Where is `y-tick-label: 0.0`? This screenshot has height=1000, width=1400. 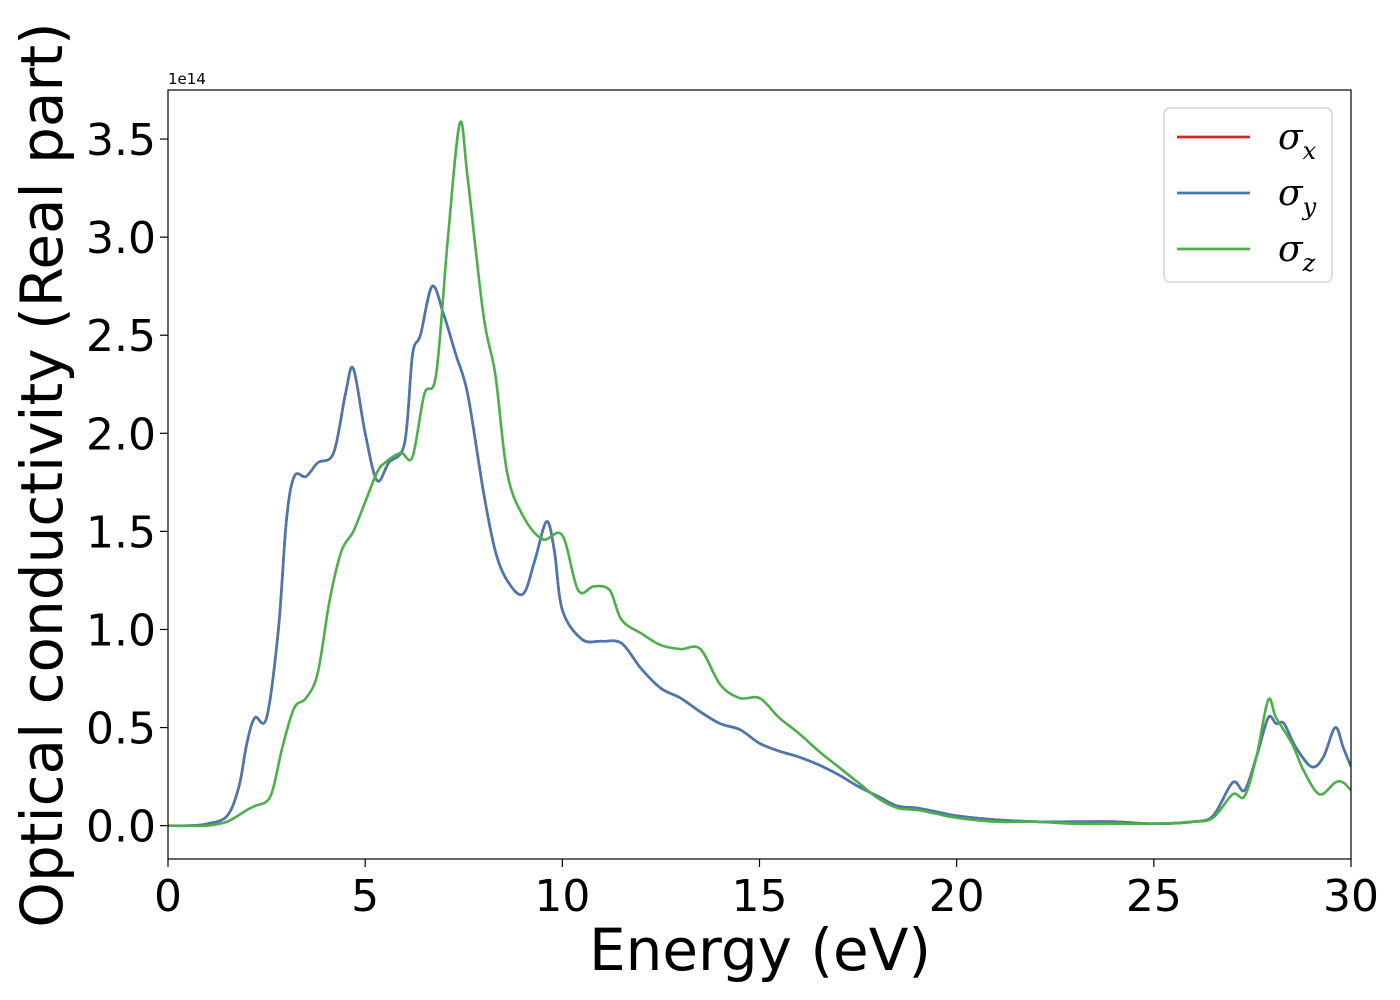
y-tick-label: 0.0 is located at coordinates (121, 827).